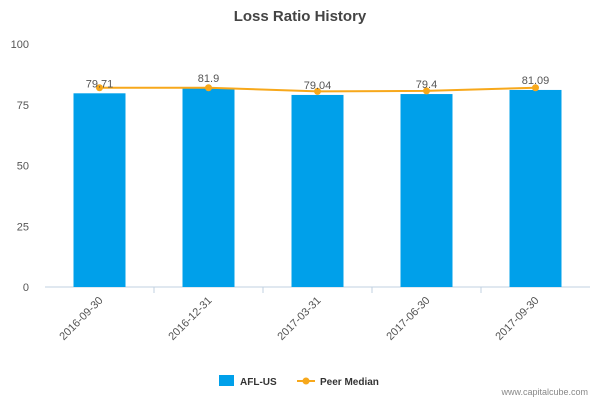 The image size is (600, 405). What do you see at coordinates (81, 319) in the screenshot?
I see `x-tick-label: 2016-09-30` at bounding box center [81, 319].